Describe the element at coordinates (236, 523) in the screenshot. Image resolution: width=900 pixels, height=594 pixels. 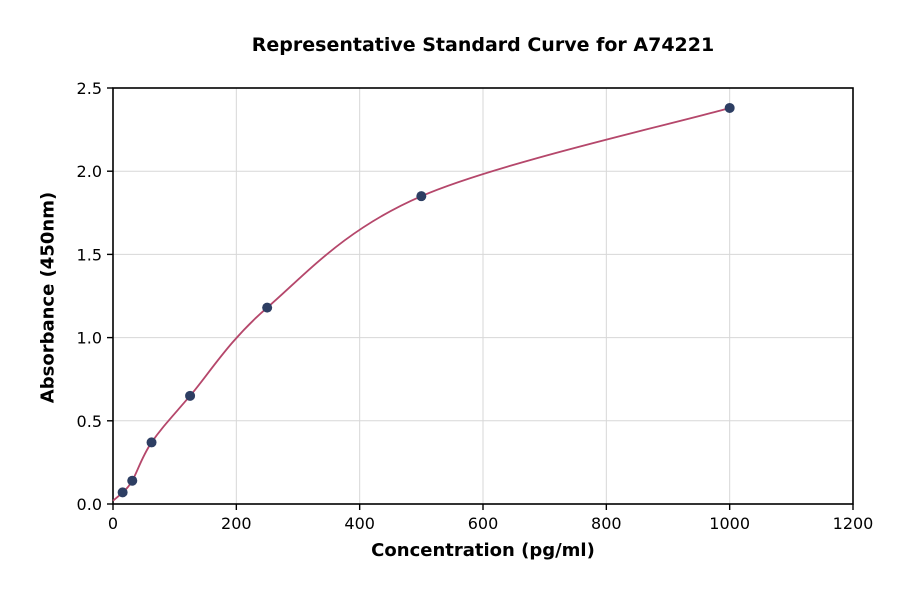
I see `x-tick-label: 200` at that location.